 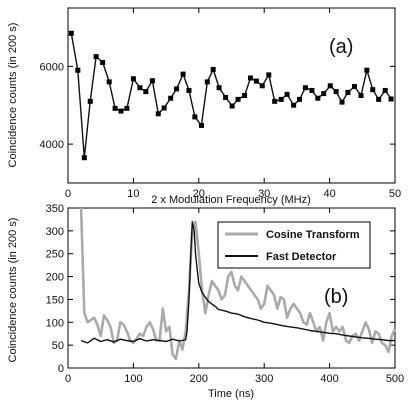 I want to click on panel-b-y-tick-label: 150, so click(x=55, y=300).